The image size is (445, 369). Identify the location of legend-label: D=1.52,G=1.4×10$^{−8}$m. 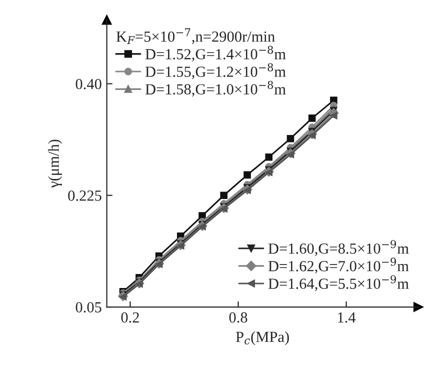
(215, 54).